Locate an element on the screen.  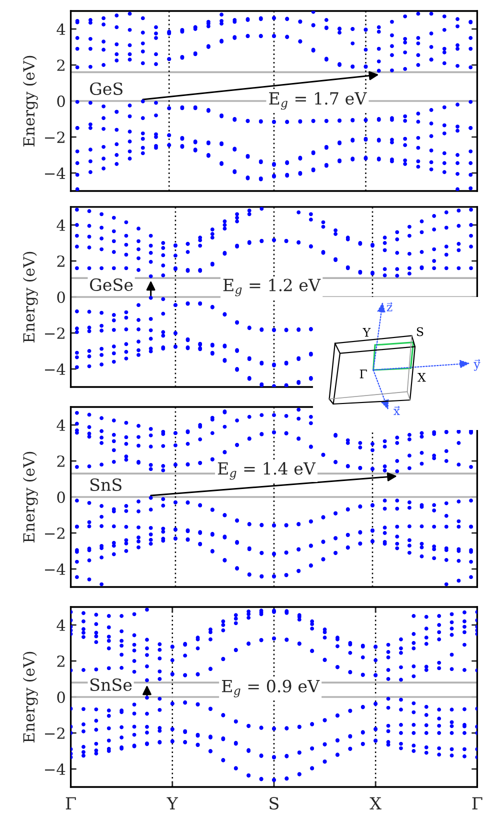
x-tick-label: X is located at coordinates (376, 803).